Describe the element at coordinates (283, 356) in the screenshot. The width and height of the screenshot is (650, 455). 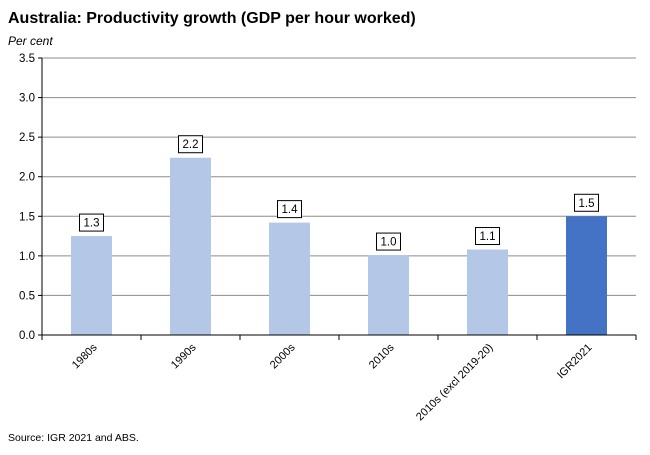
I see `x-category-label: 2000s` at that location.